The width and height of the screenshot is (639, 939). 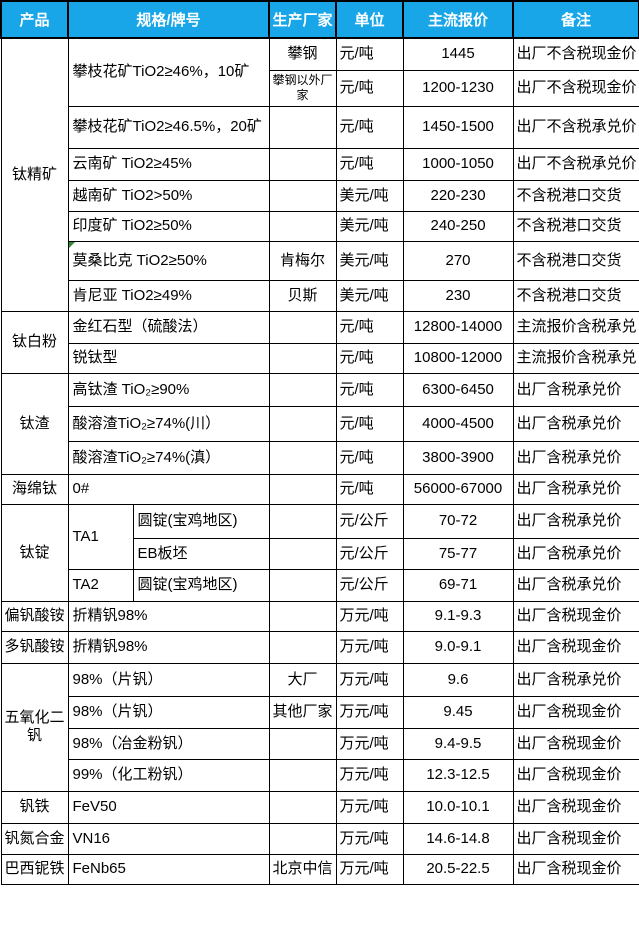 I want to click on table-row: 钛白粉 金红石型（硫酸法） 元/吨 12800-14000 主流报价含税承兑, so click(x=319, y=342).